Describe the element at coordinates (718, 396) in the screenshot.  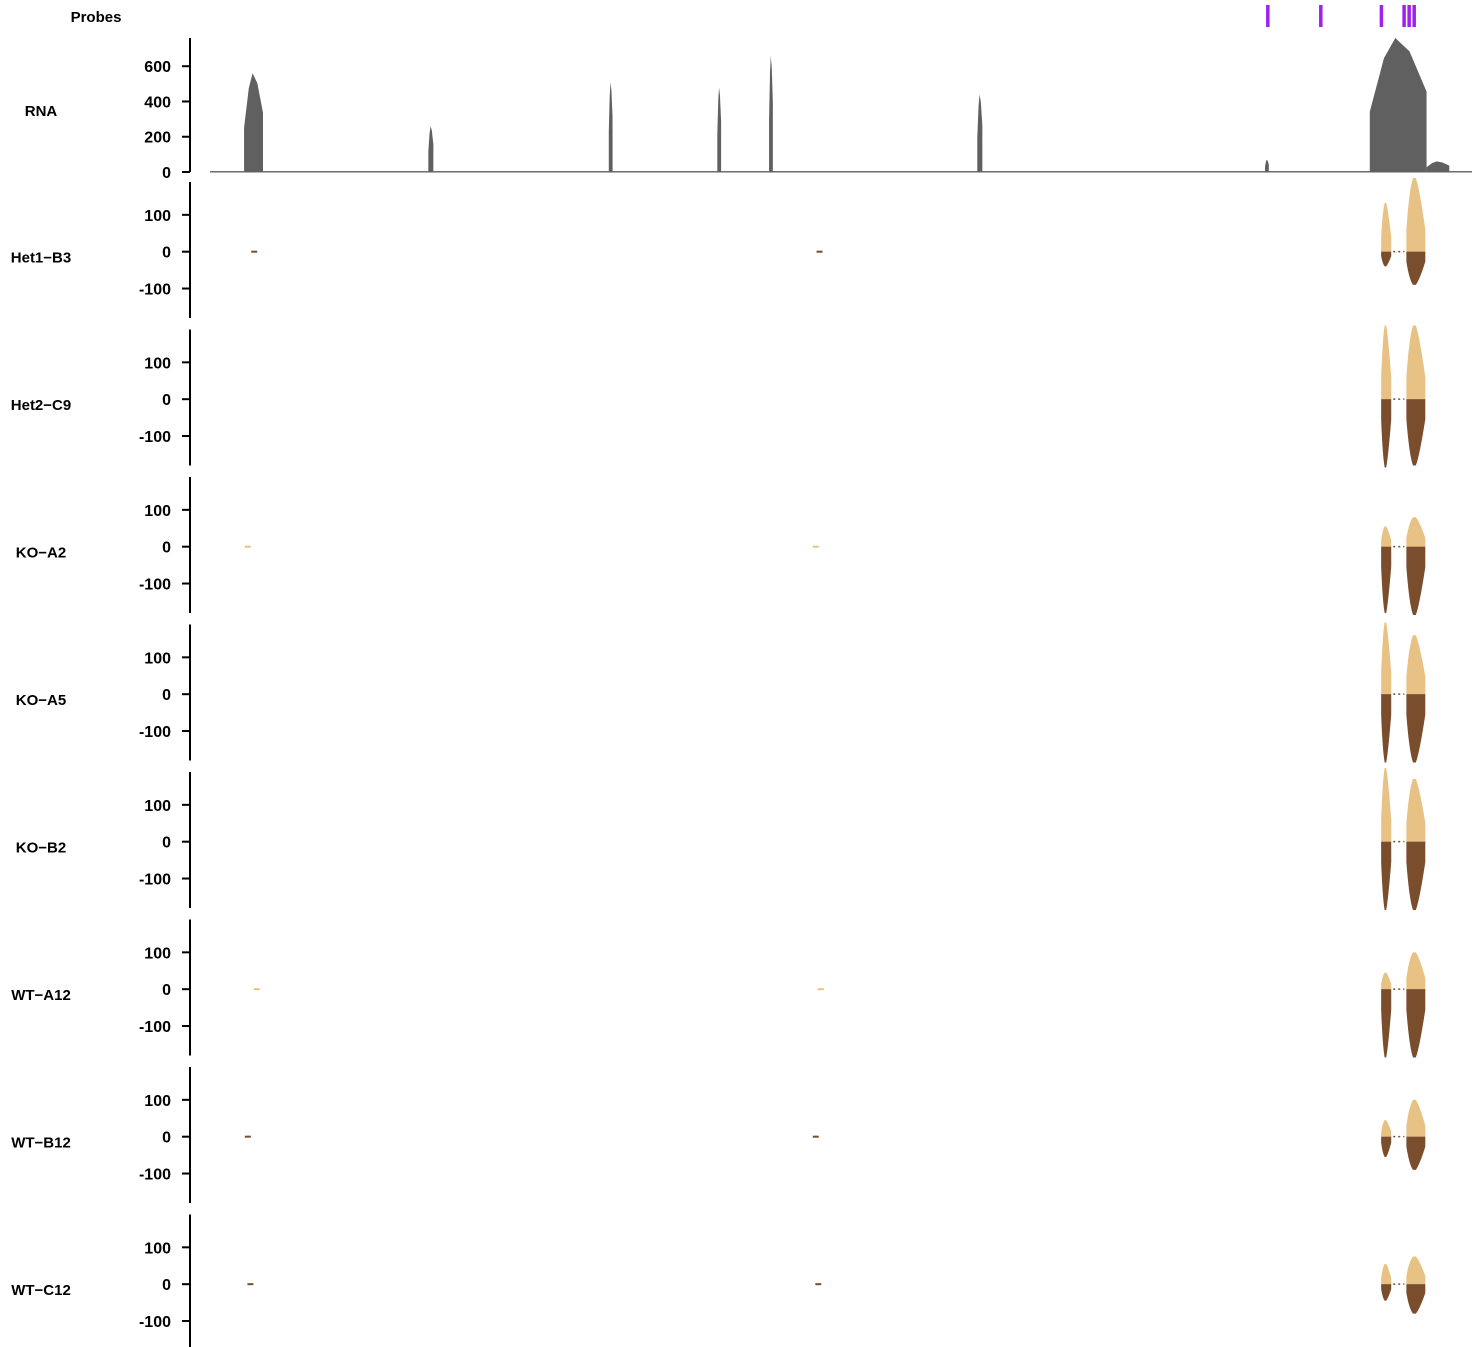
I see `sample-track: Het2−C9 100 0 -100` at that location.